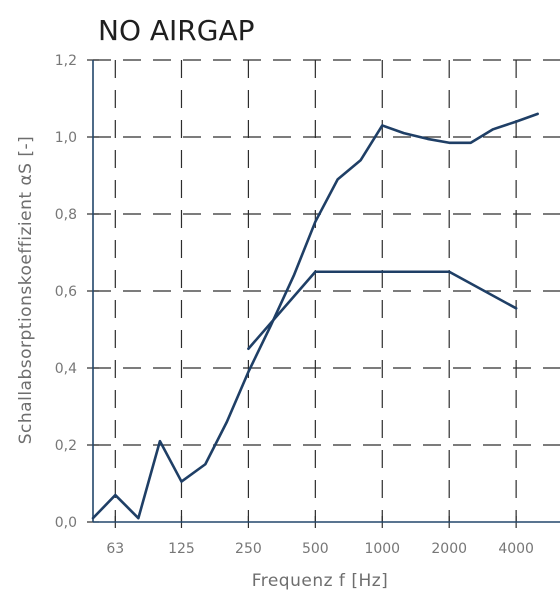 The width and height of the screenshot is (560, 592). What do you see at coordinates (66, 61) in the screenshot?
I see `y-tick-label-6: 1,2` at bounding box center [66, 61].